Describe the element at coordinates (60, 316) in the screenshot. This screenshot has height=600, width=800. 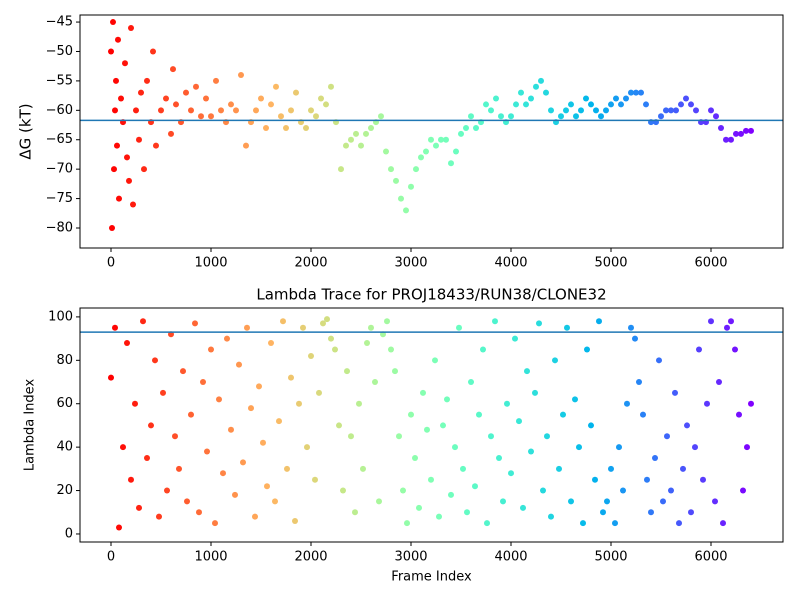
I see `y-tick-label: 100` at that location.